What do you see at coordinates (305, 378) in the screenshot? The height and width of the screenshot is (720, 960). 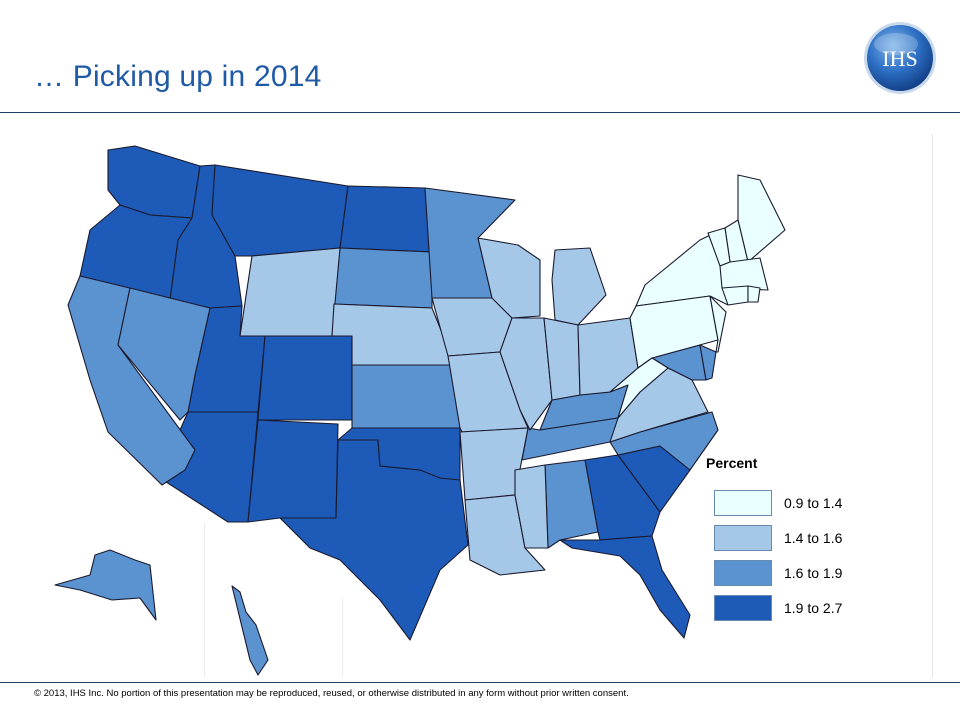 I see `state-co` at bounding box center [305, 378].